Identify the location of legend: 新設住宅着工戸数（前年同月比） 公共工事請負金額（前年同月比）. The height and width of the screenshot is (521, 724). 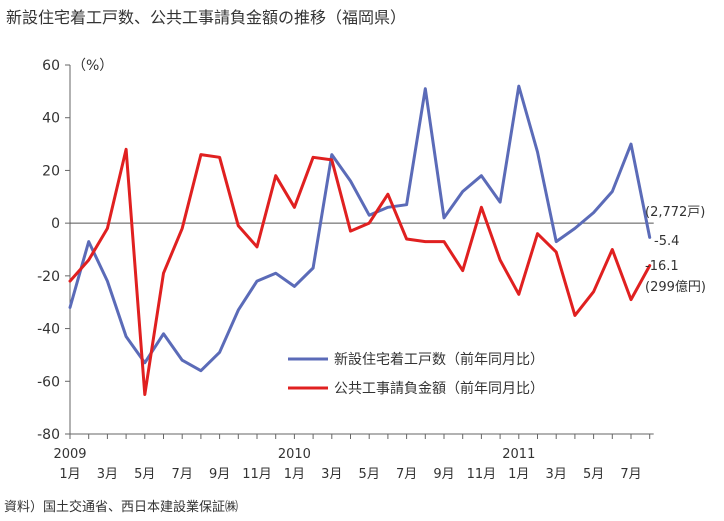
(416, 374).